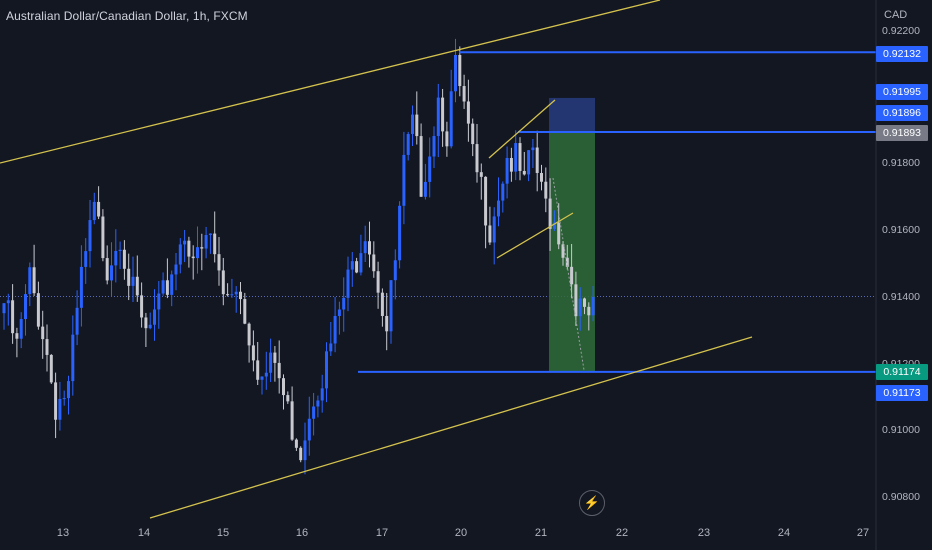 Image resolution: width=932 pixels, height=550 pixels. Describe the element at coordinates (522, 129) in the screenshot. I see `wedge-upper-trendline` at that location.